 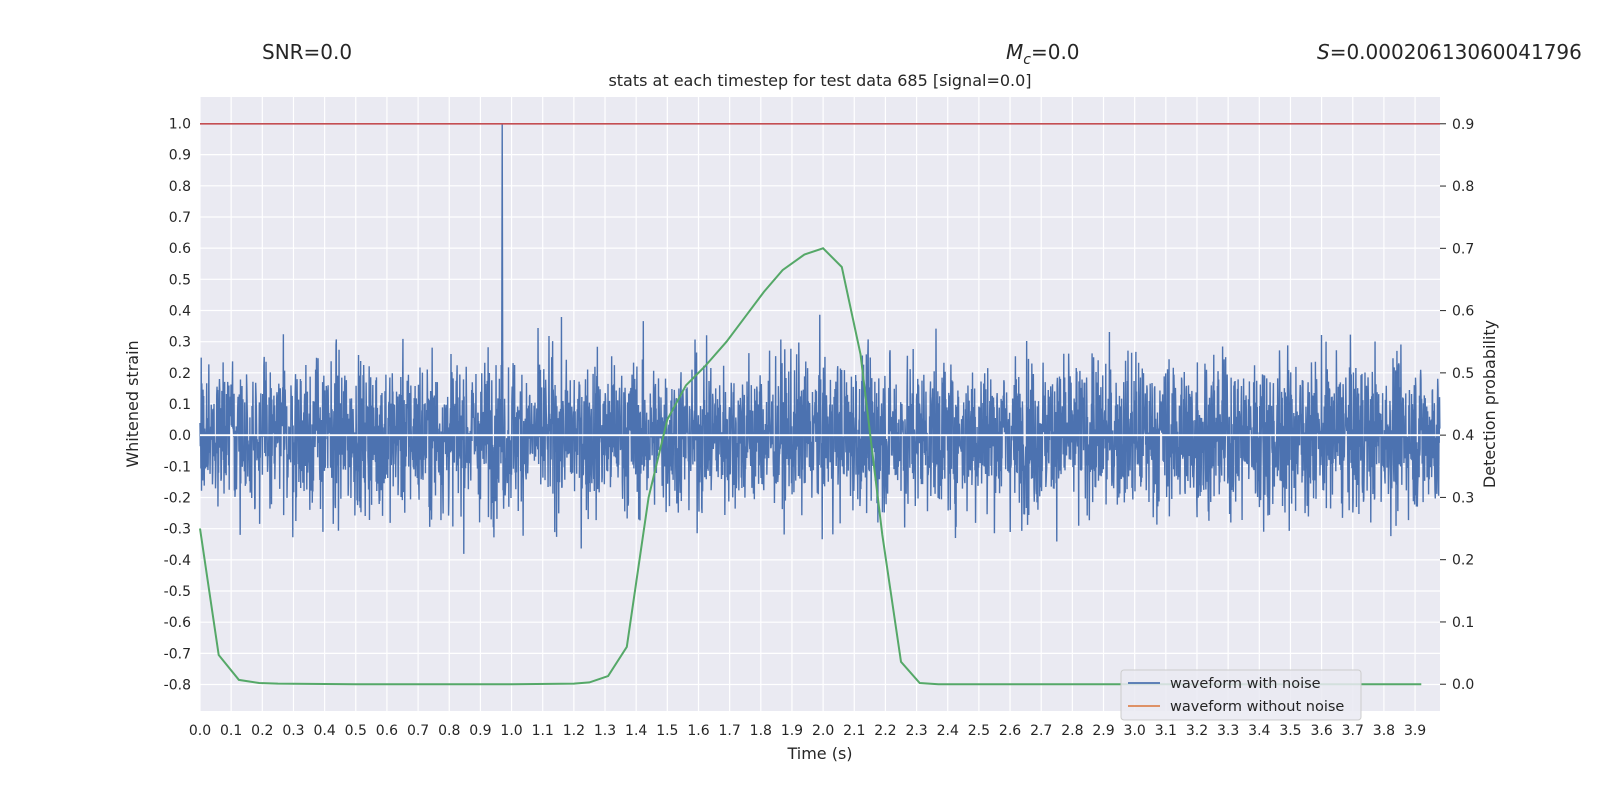 I want to click on legend-box, so click(x=1241, y=695).